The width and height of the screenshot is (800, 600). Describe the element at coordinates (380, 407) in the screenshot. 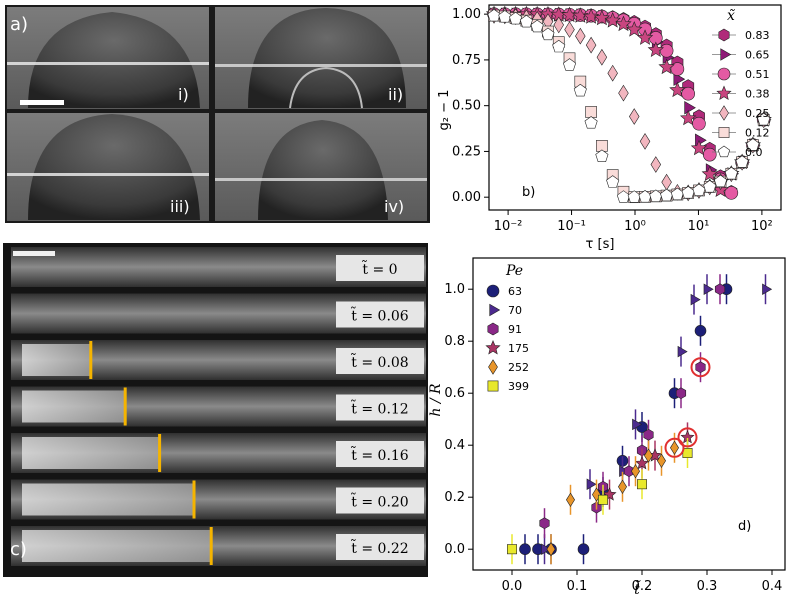

I see `time-label: t̃ = 0.12` at that location.